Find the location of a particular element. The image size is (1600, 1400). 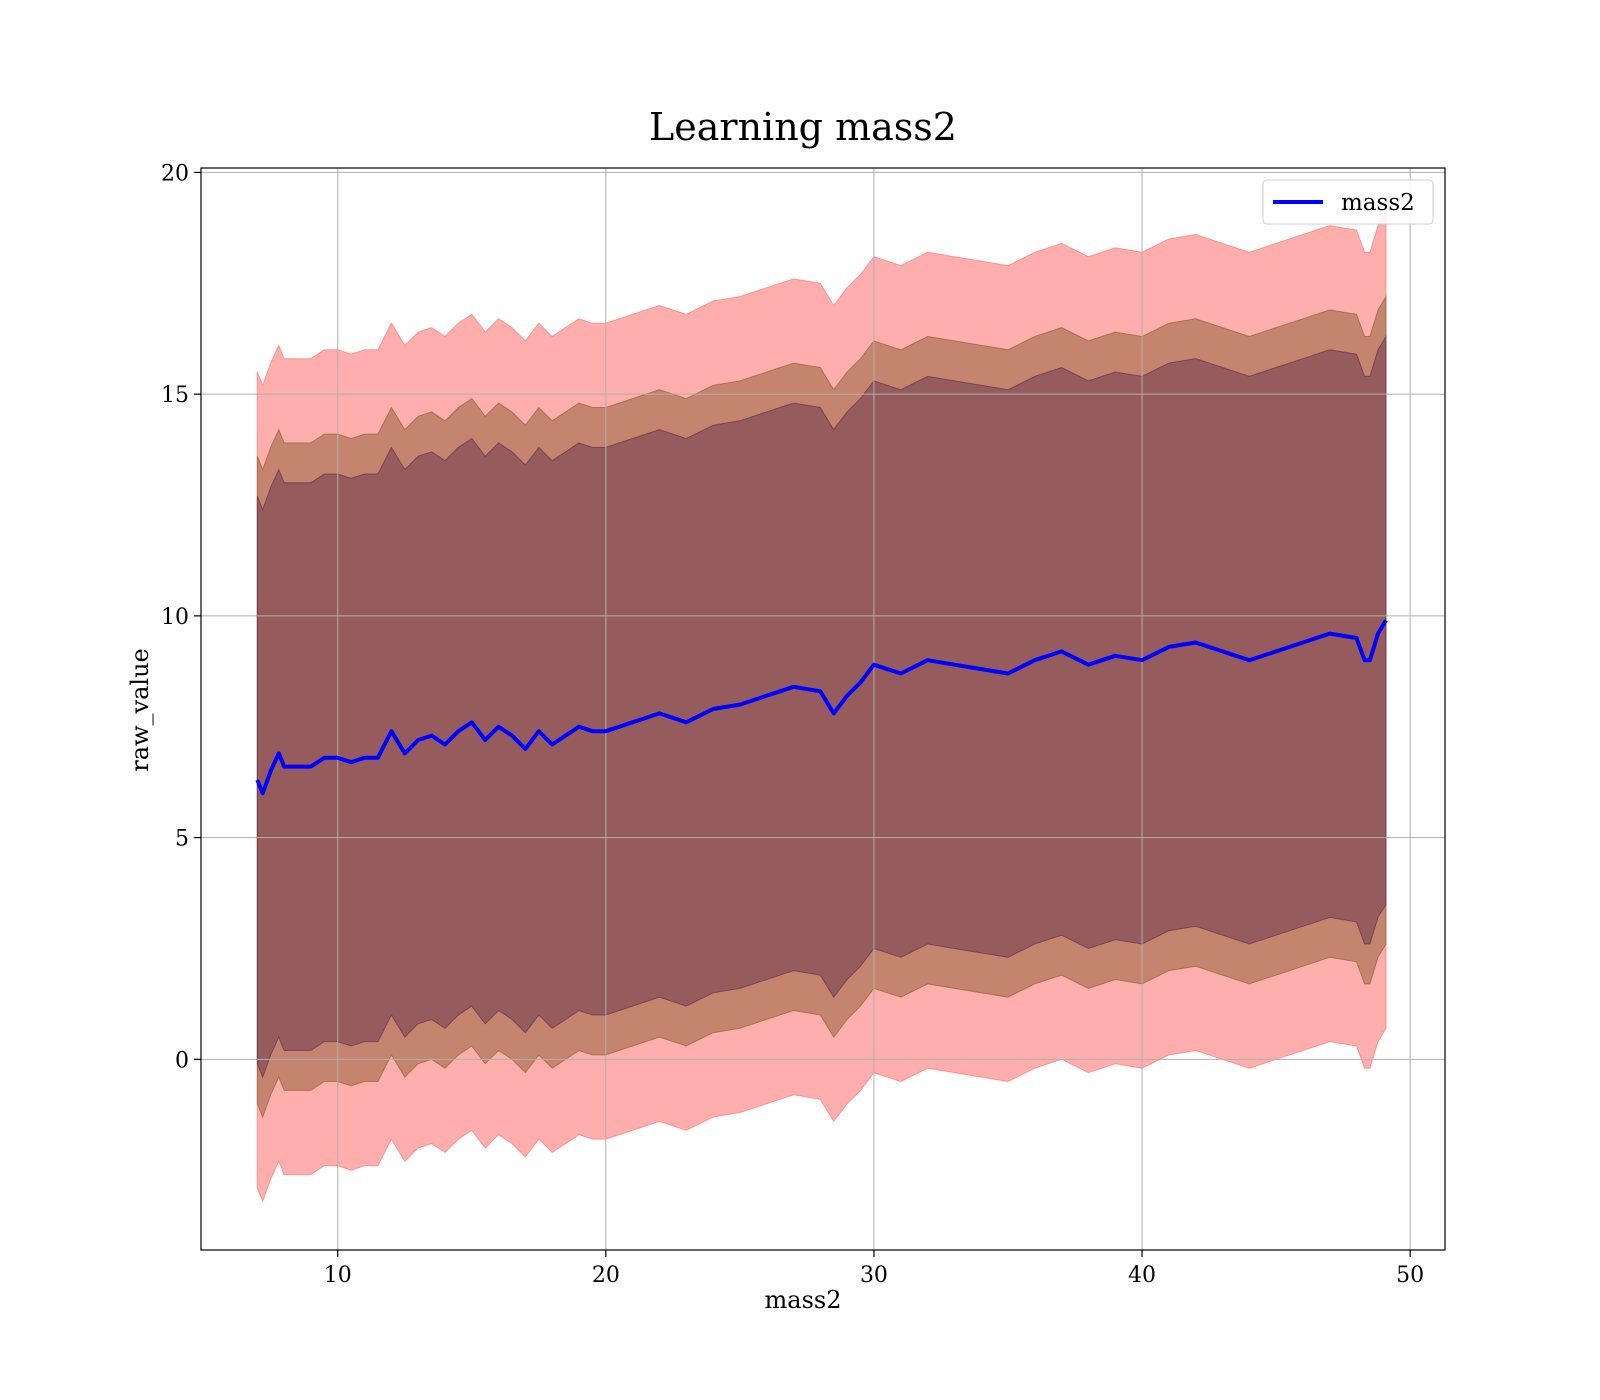

y-axis-label: raw_value is located at coordinates (140, 710).